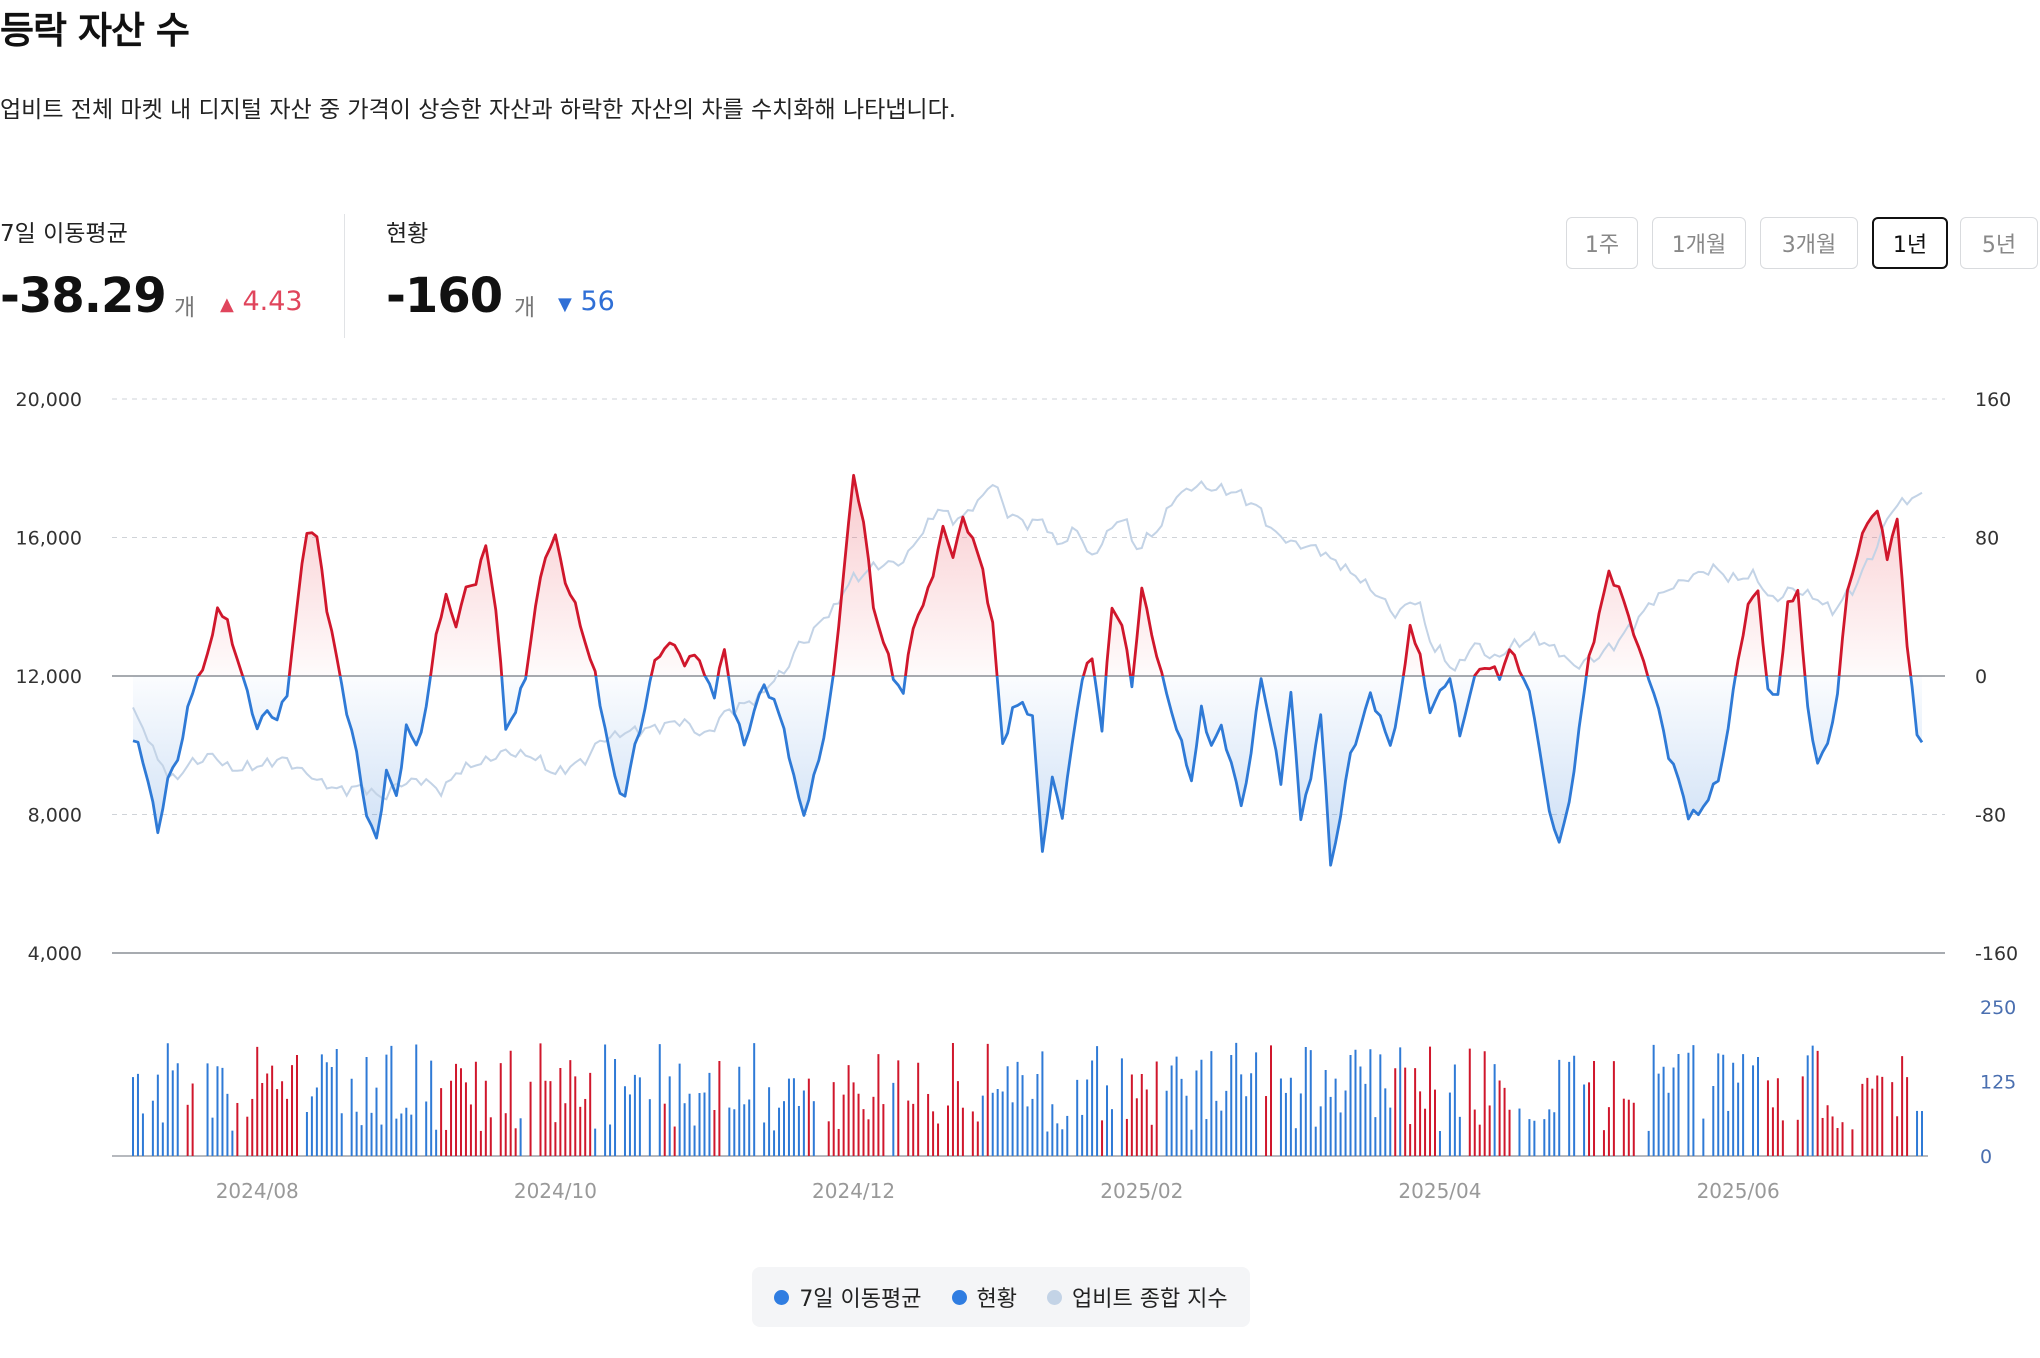  I want to click on chart-legend: 7일 이동평균 현황 업비트 종합 지수, so click(1001, 1297).